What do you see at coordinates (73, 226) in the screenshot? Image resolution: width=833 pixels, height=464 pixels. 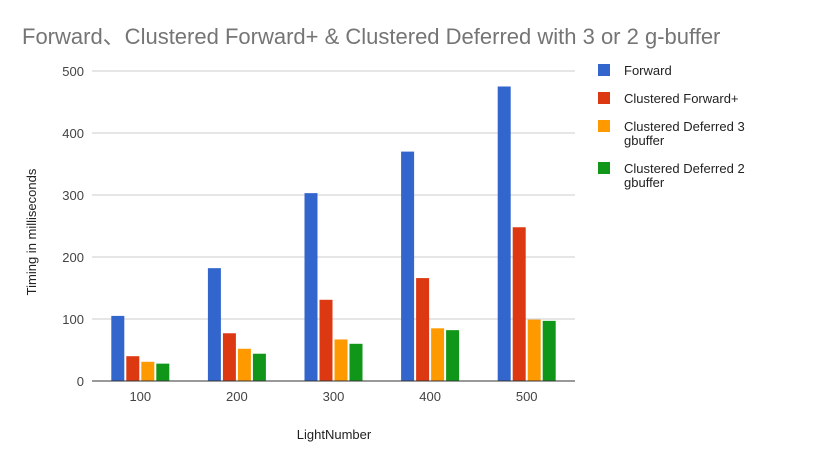 I see `y-tick-labels: 0 100 200 300 400 500` at bounding box center [73, 226].